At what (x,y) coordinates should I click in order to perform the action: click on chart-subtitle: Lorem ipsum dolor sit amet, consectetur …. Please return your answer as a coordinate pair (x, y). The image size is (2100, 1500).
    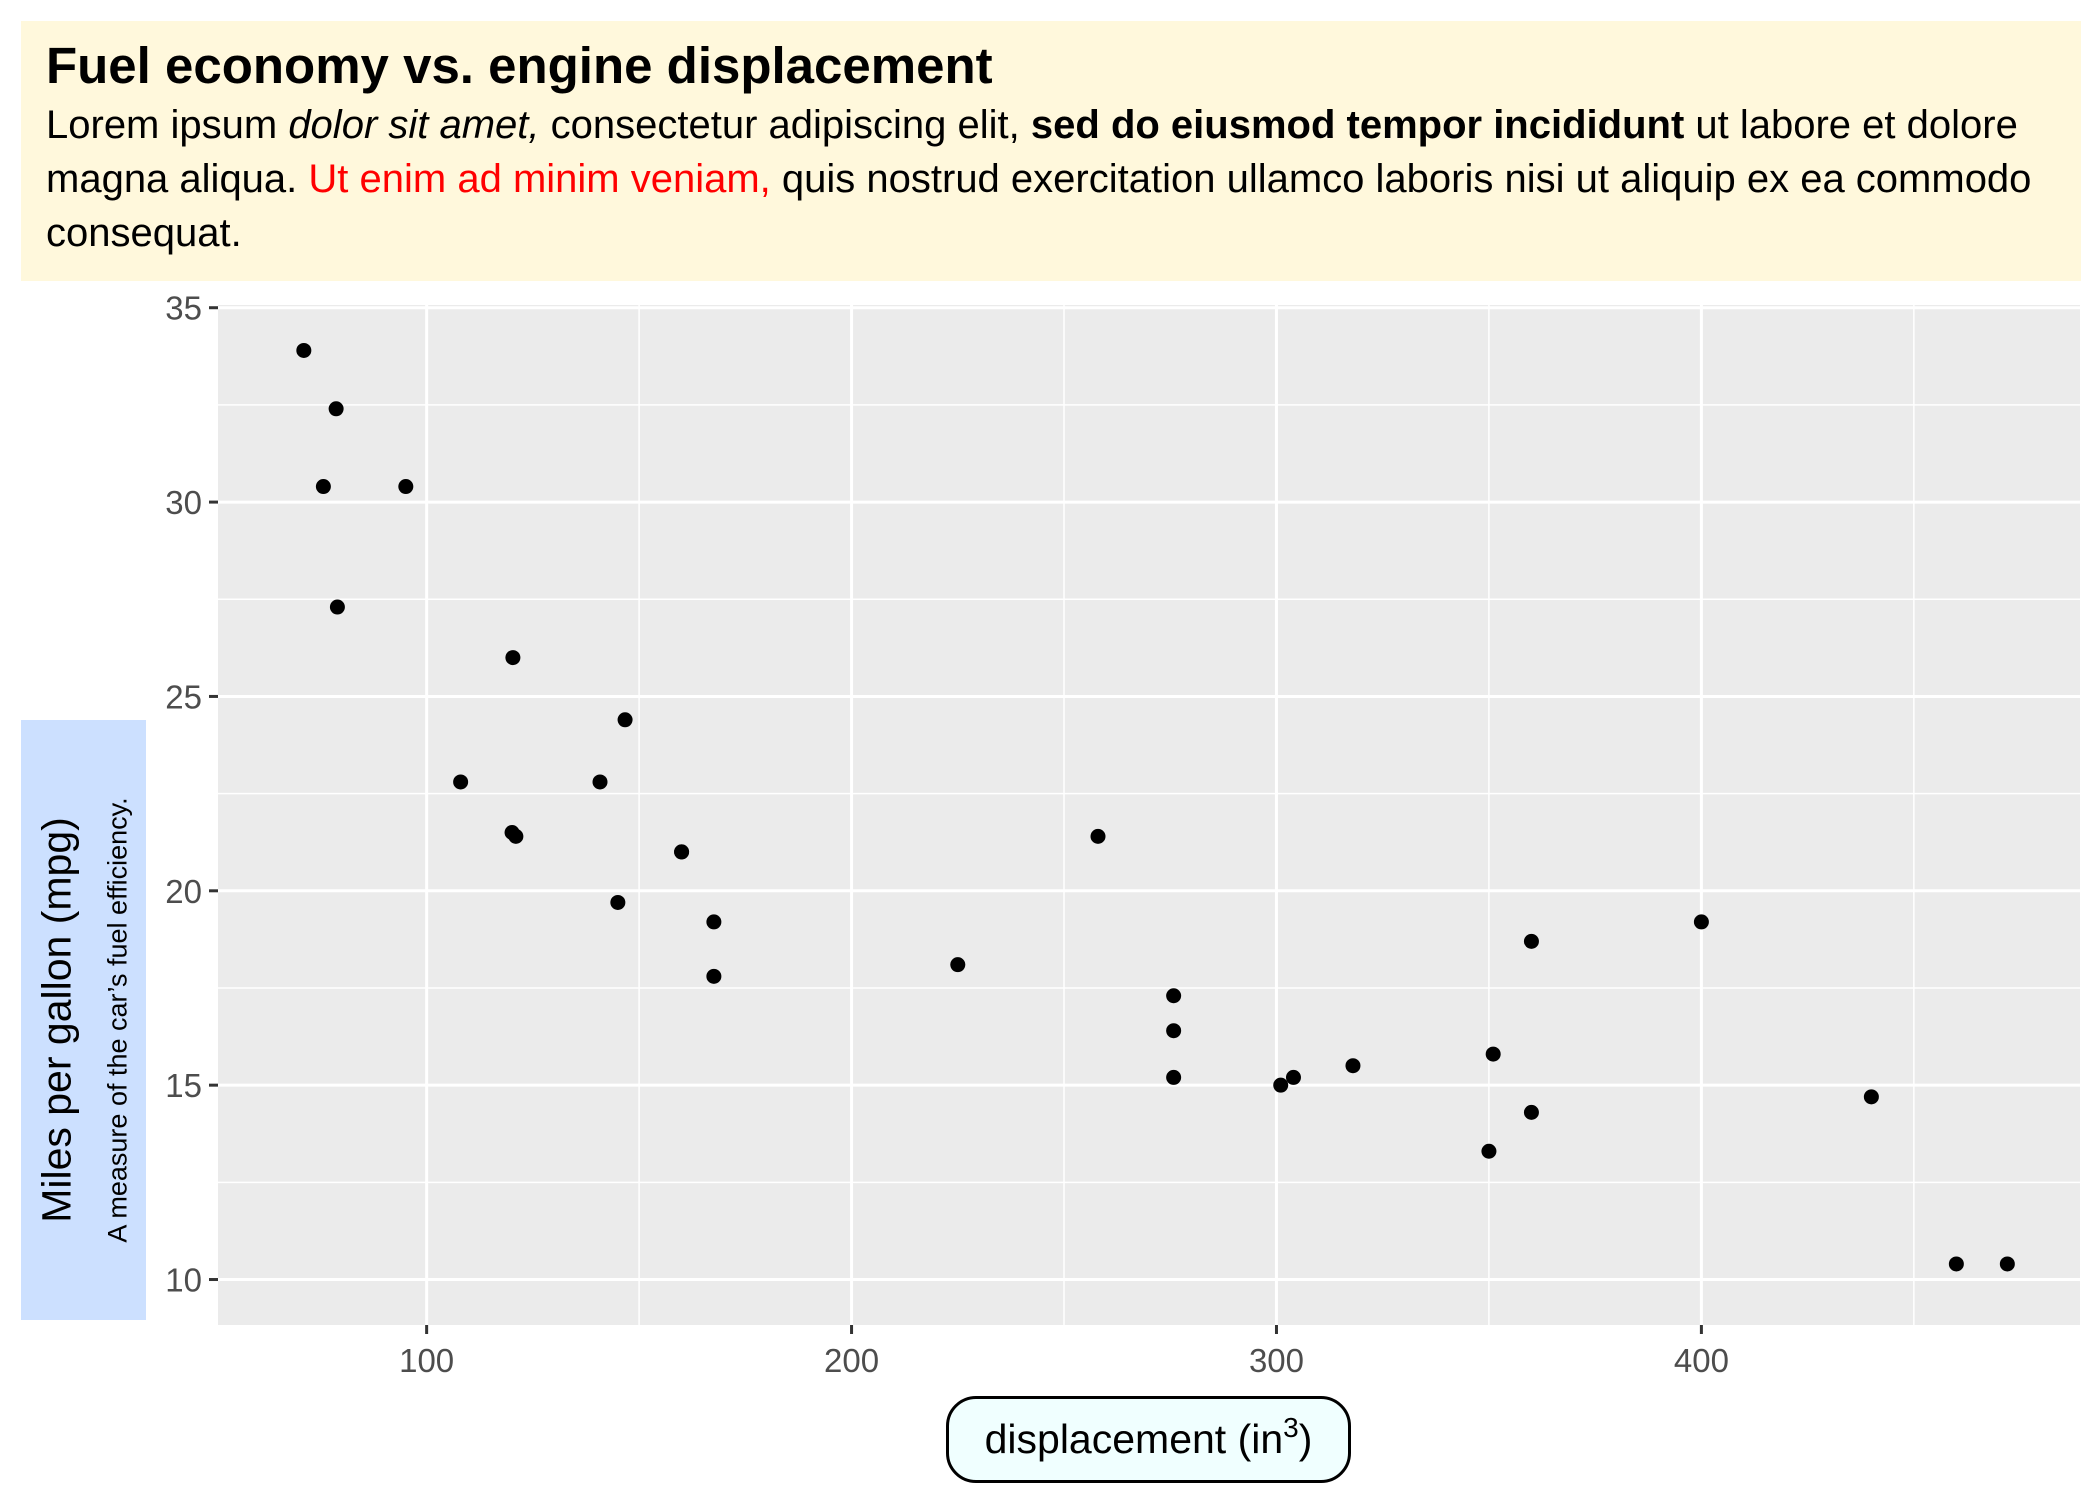
    Looking at the image, I should click on (1051, 179).